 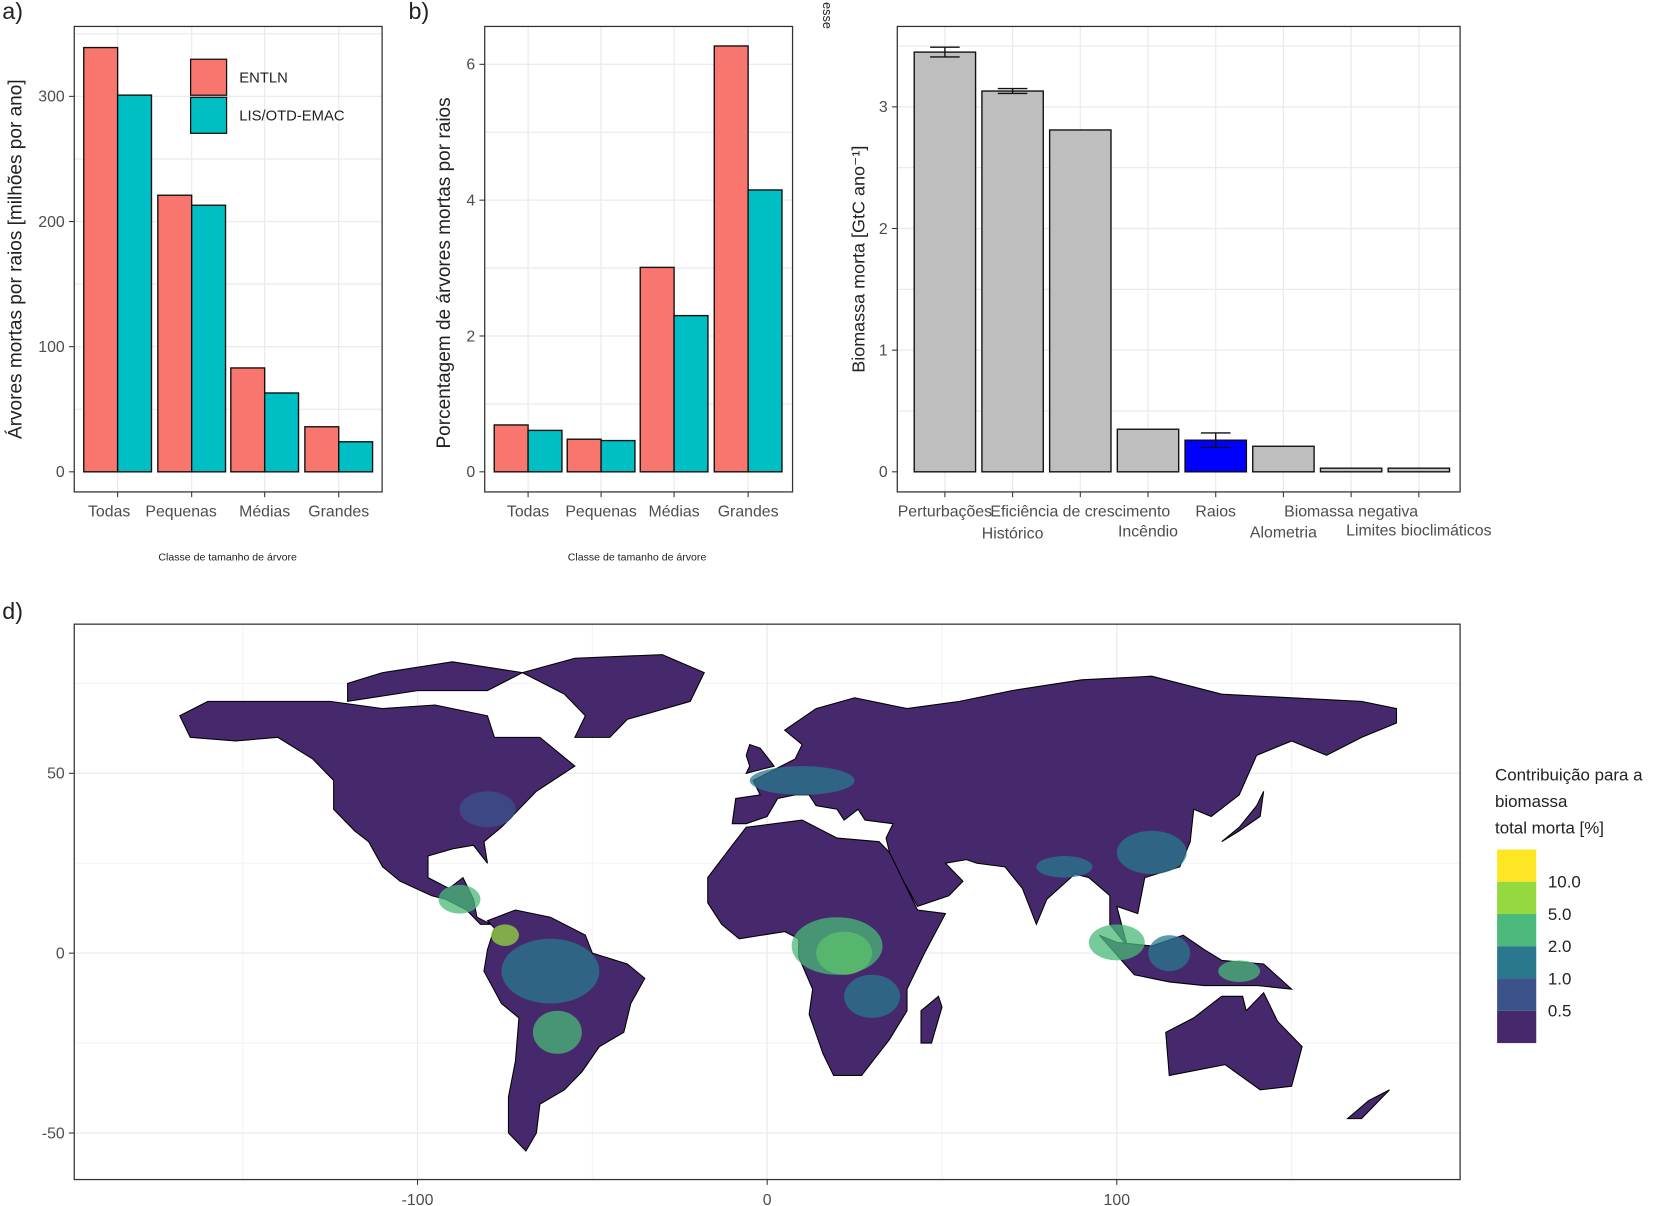 I want to click on legend-title-2: biomassa, so click(x=1531, y=801).